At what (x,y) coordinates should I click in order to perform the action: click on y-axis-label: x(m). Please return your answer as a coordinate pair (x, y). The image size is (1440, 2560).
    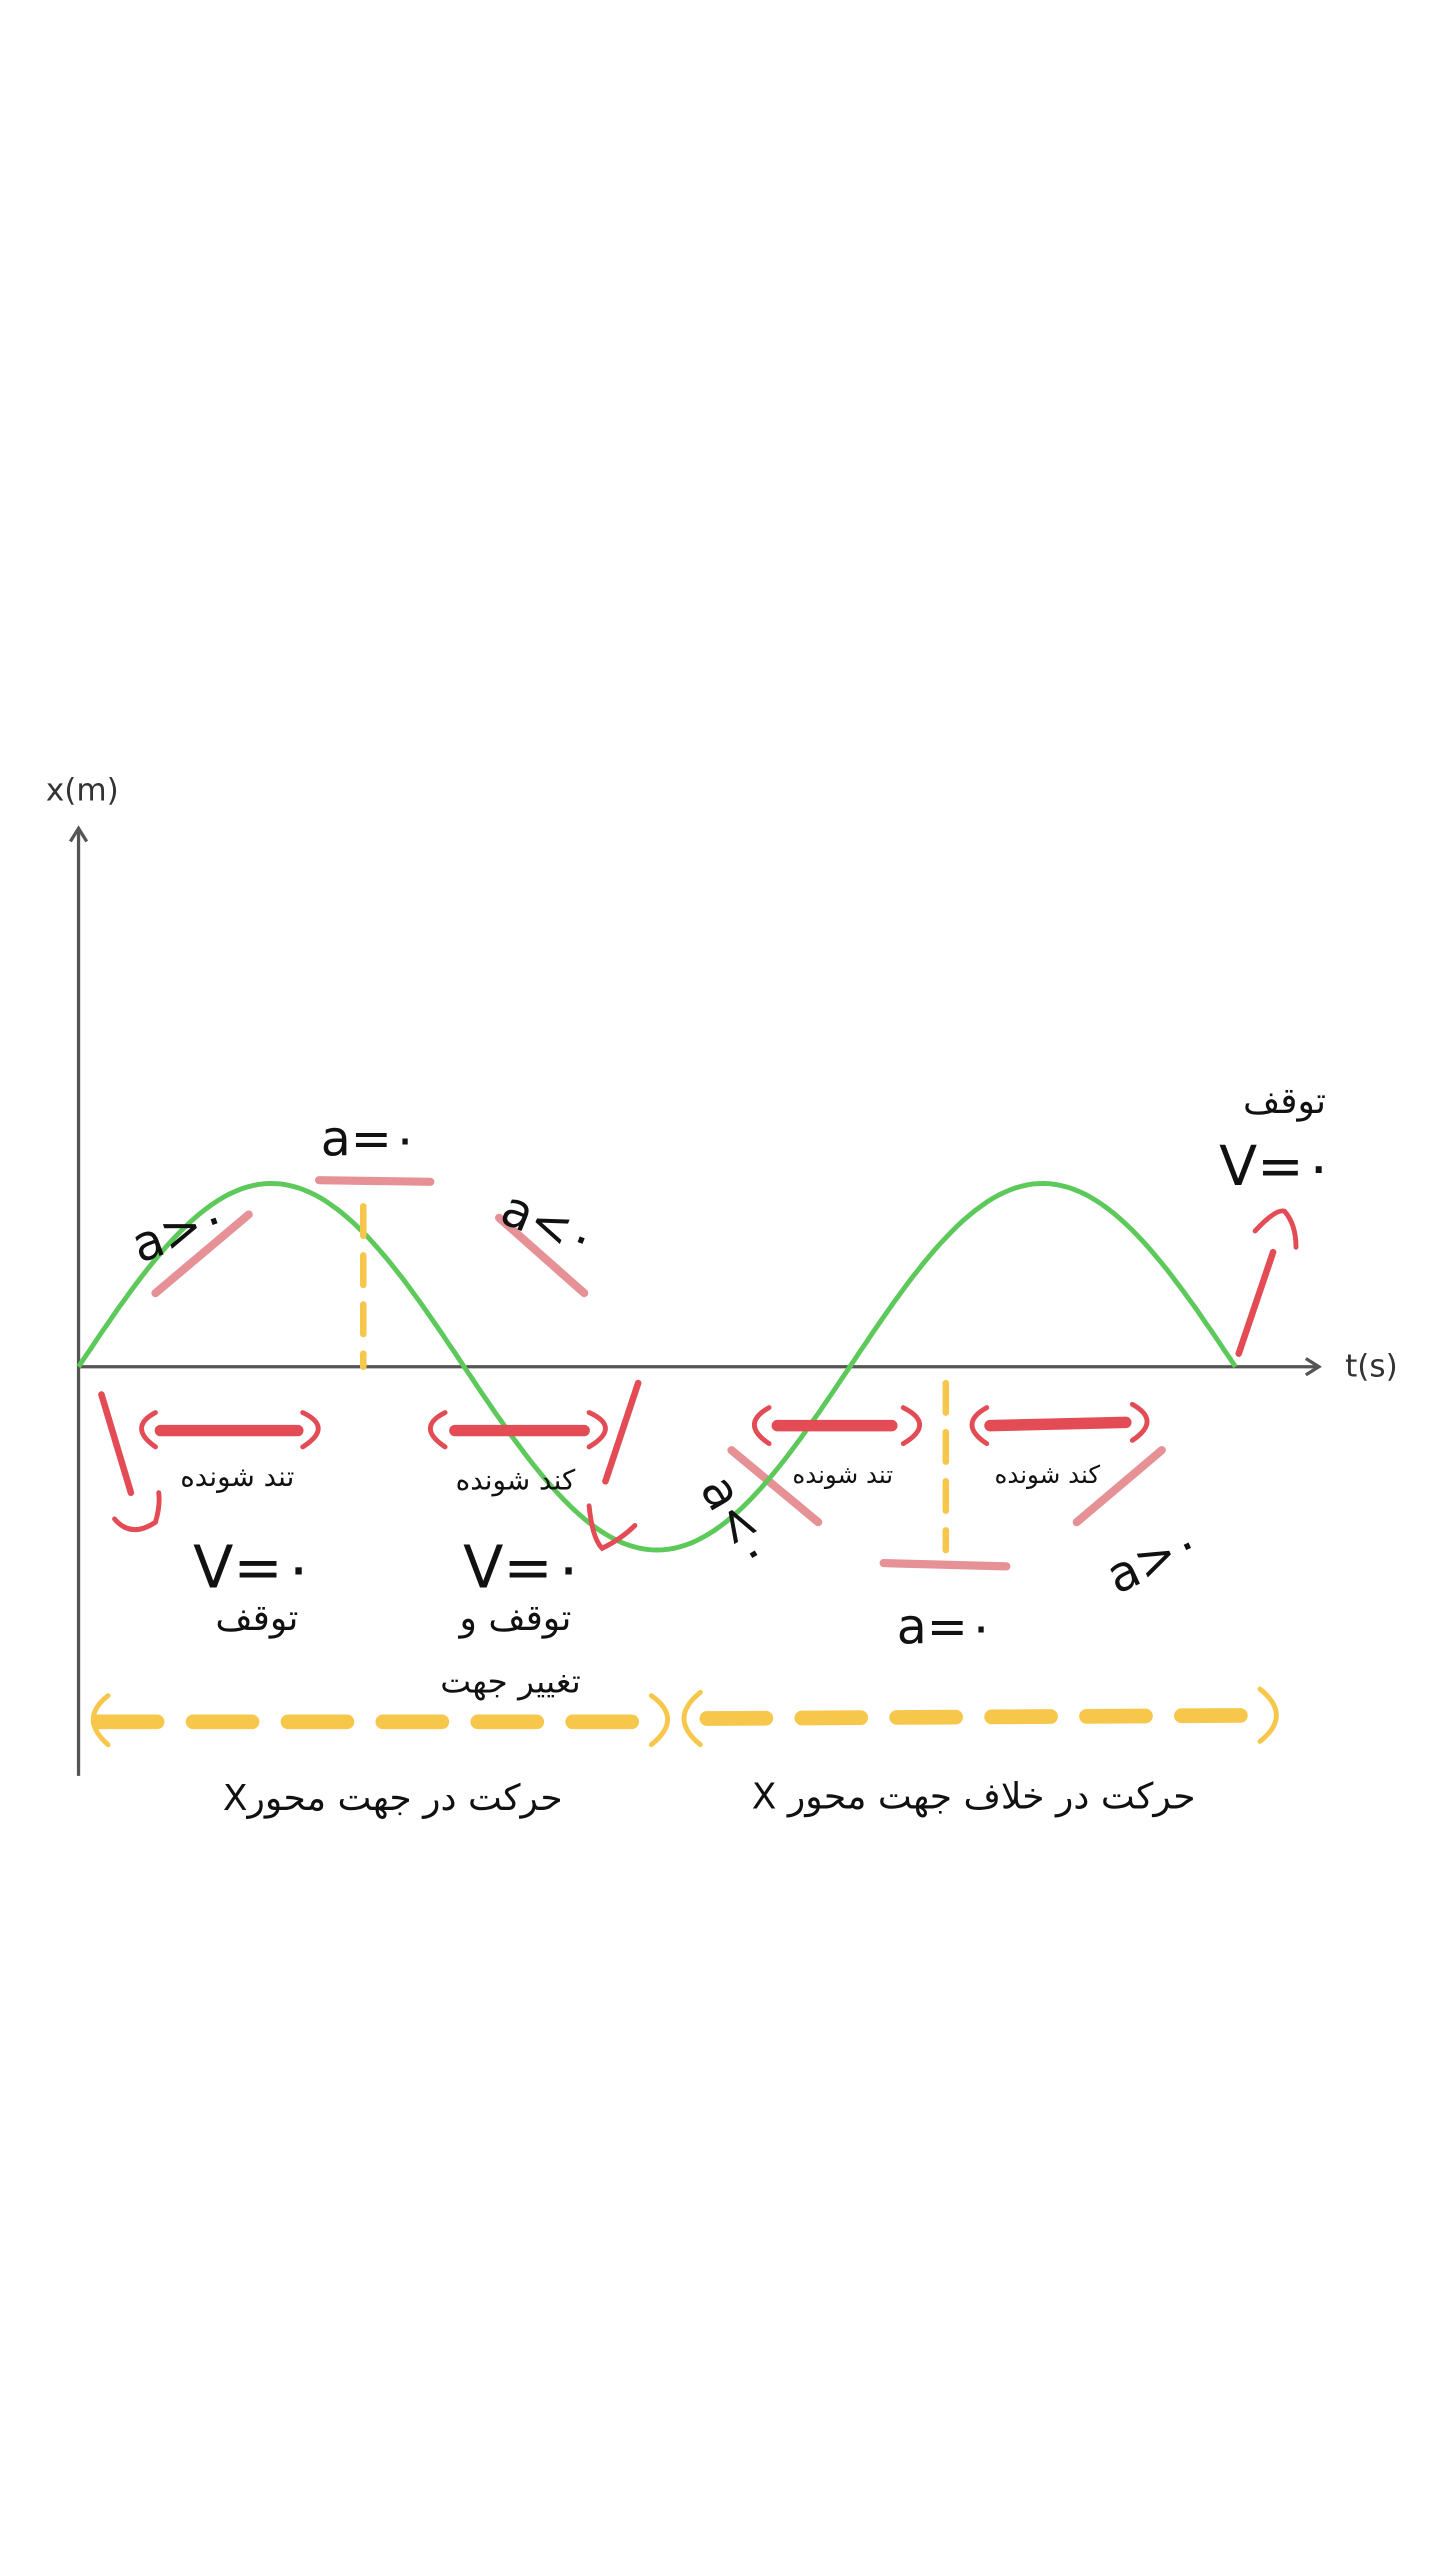
    Looking at the image, I should click on (82, 791).